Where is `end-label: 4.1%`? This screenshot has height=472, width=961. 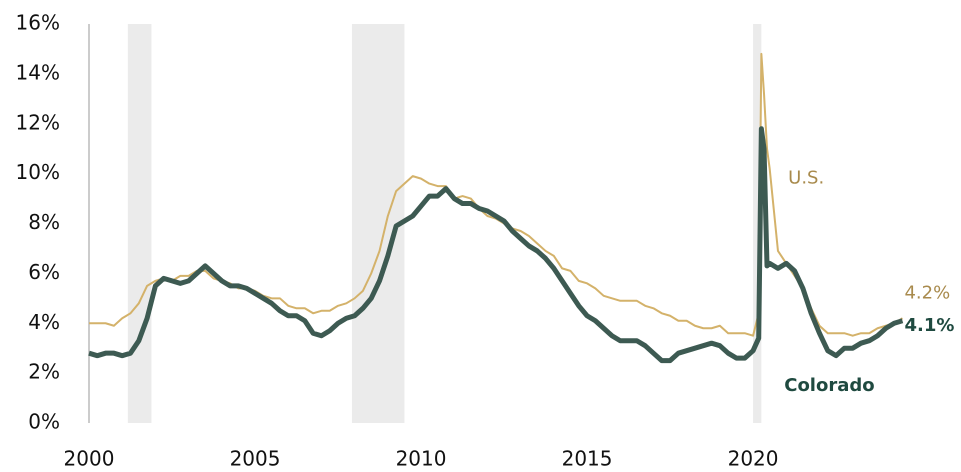 end-label: 4.1% is located at coordinates (929, 325).